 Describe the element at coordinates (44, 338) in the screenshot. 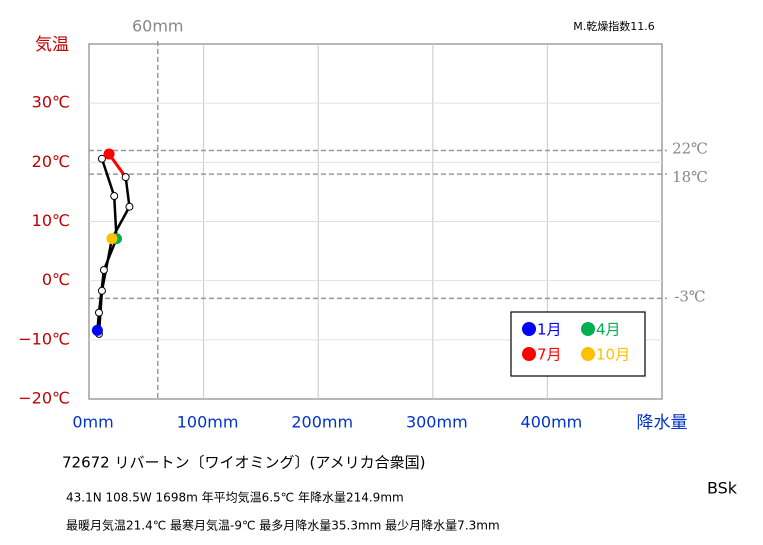

I see `y-tick-label: −10℃` at that location.